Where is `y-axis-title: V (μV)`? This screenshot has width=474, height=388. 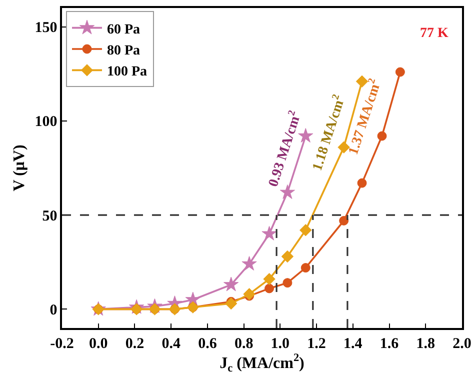 y-axis-title: V (μV) is located at coordinates (19, 168).